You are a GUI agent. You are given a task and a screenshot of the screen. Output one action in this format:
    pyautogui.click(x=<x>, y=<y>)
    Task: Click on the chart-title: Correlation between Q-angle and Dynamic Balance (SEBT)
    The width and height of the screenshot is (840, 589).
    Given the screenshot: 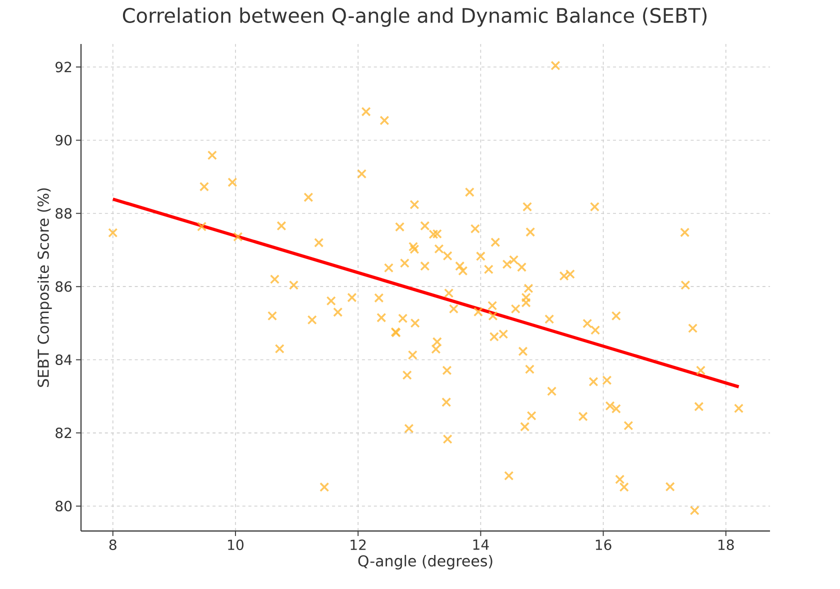 What is the action you would take?
    pyautogui.click(x=414, y=17)
    